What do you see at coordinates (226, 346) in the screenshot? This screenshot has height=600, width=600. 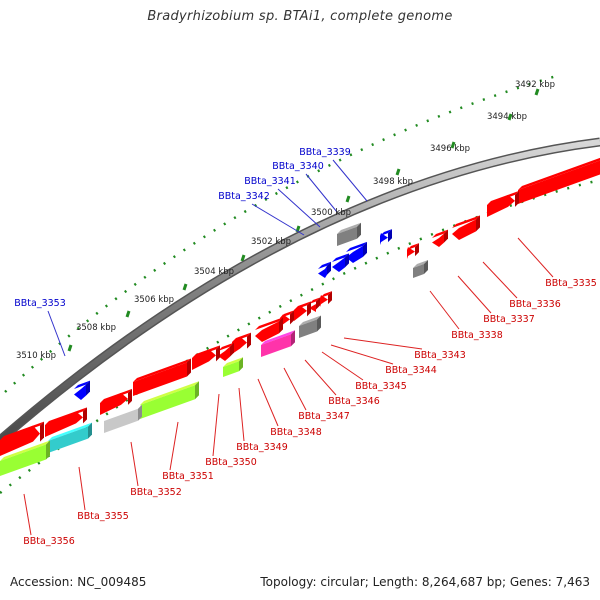 I see `gene-bbta-3350b-top` at bounding box center [226, 346].